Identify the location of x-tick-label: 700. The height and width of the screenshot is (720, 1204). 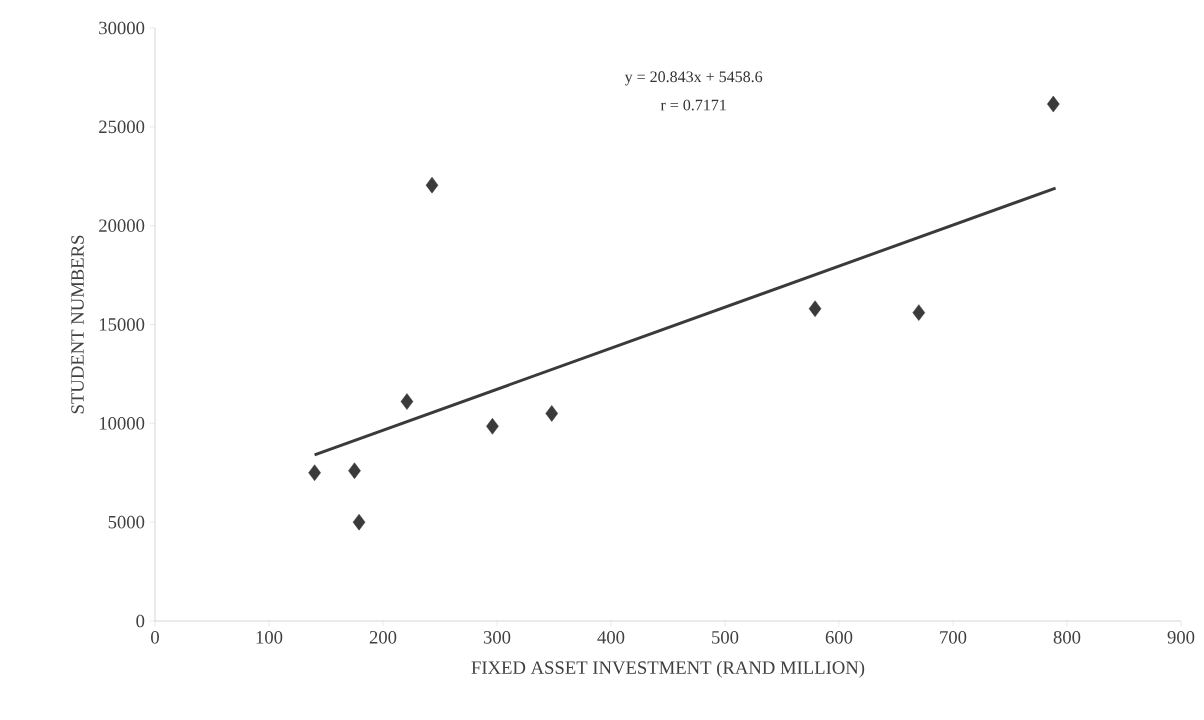
(953, 637).